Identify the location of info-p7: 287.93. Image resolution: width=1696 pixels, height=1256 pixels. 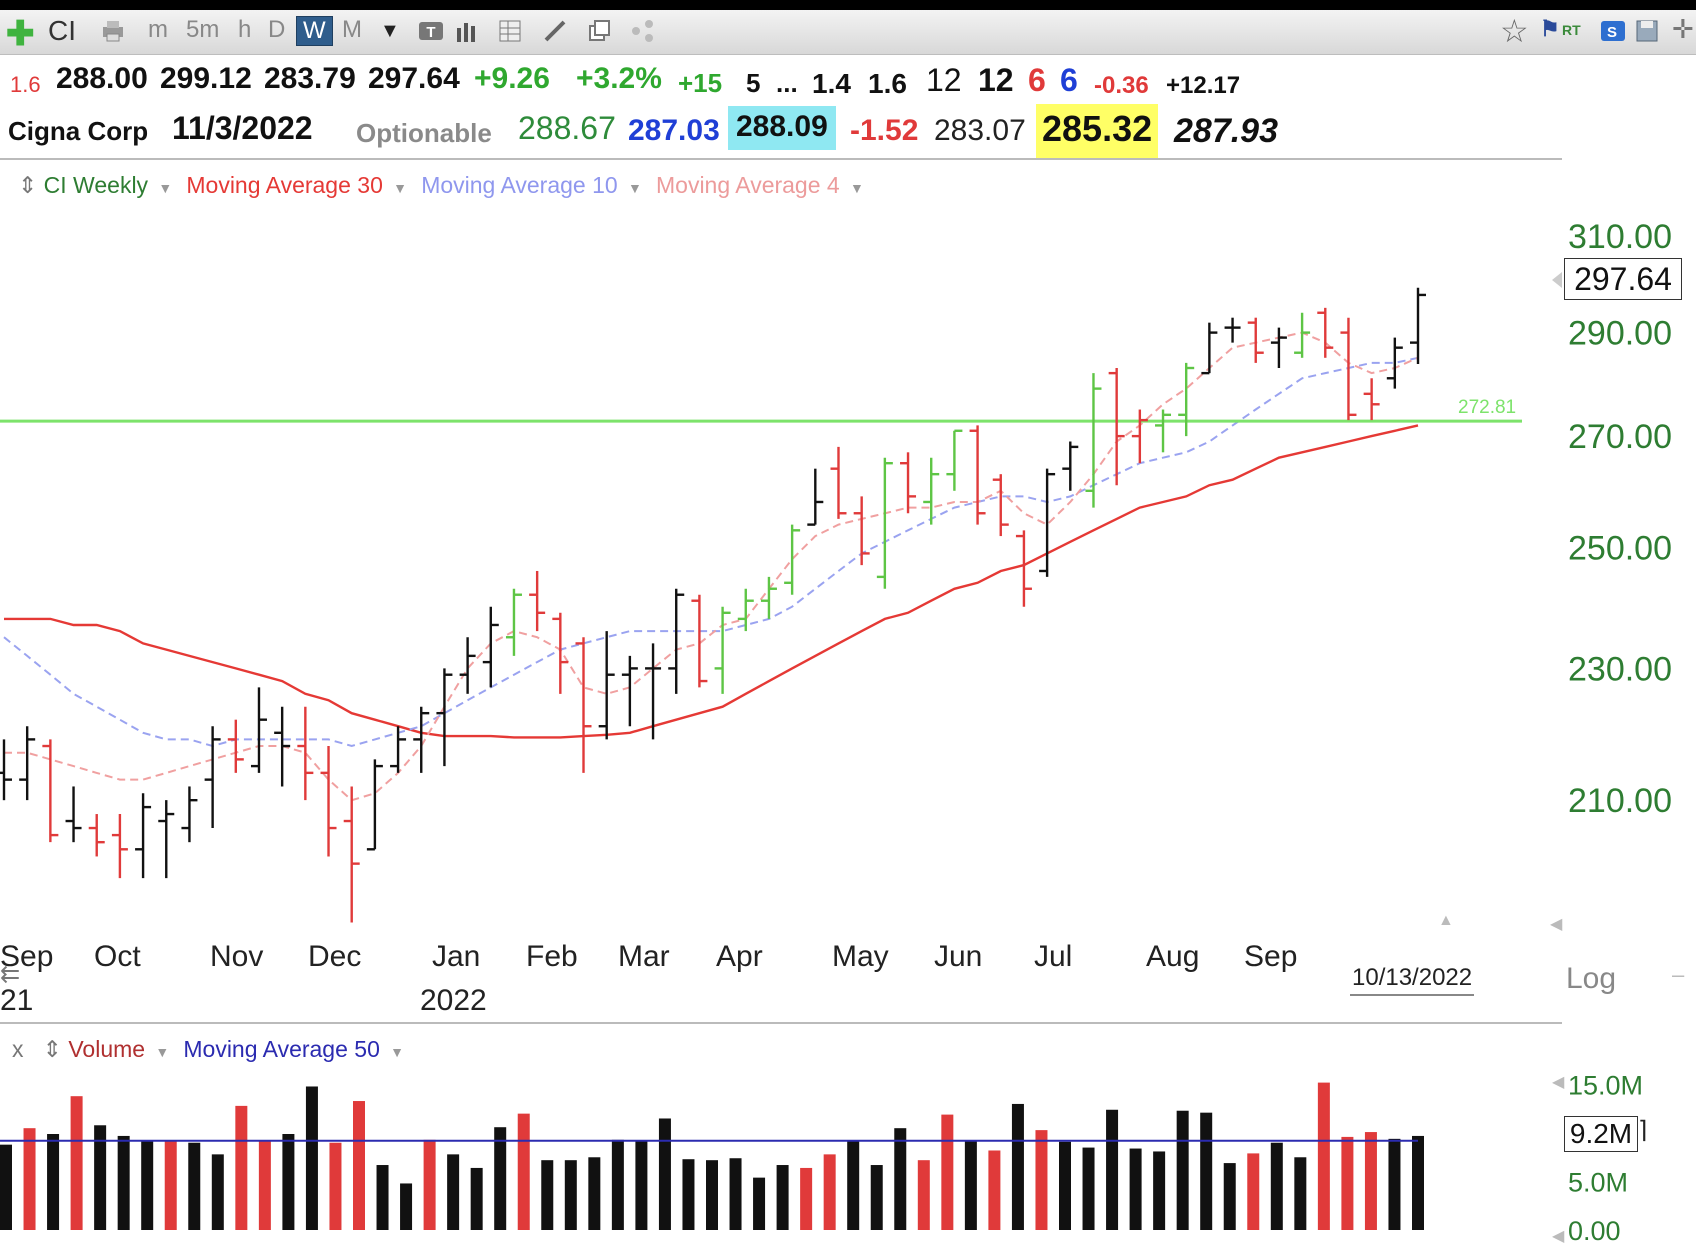
(1226, 131).